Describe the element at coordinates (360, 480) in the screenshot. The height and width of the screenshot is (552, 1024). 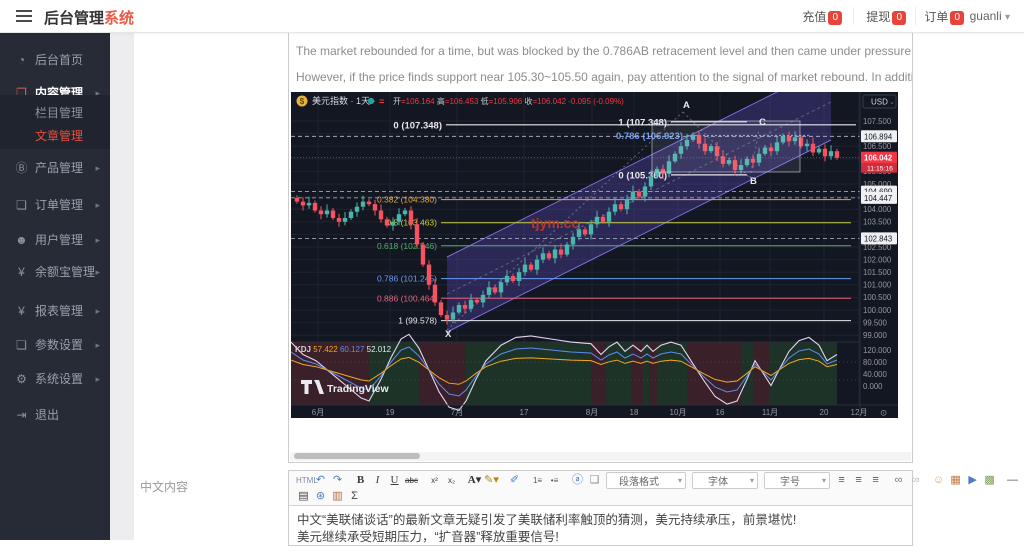
I see `bold-button: B` at that location.